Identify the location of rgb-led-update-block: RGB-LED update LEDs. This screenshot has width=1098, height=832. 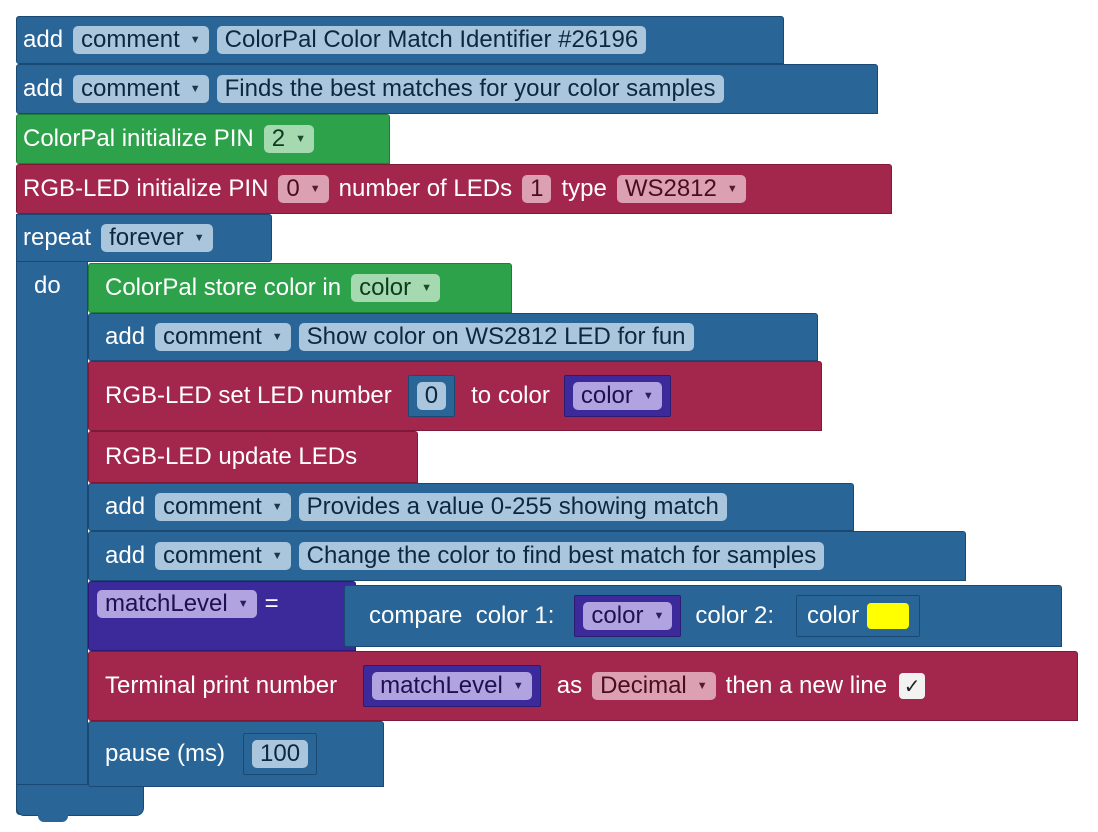
(253, 457).